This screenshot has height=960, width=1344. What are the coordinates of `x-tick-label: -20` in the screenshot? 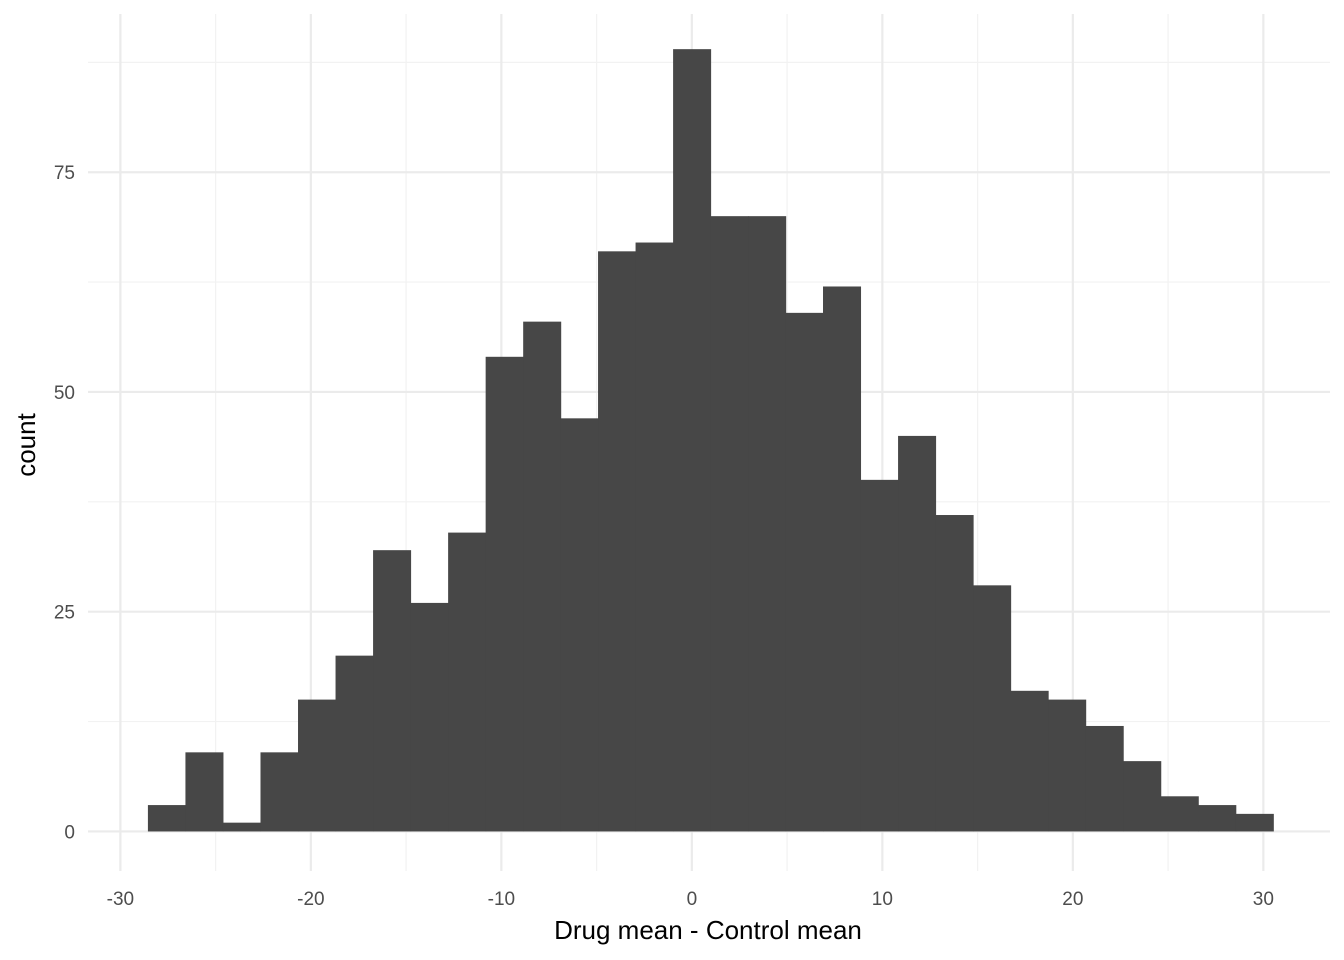 It's located at (310, 899).